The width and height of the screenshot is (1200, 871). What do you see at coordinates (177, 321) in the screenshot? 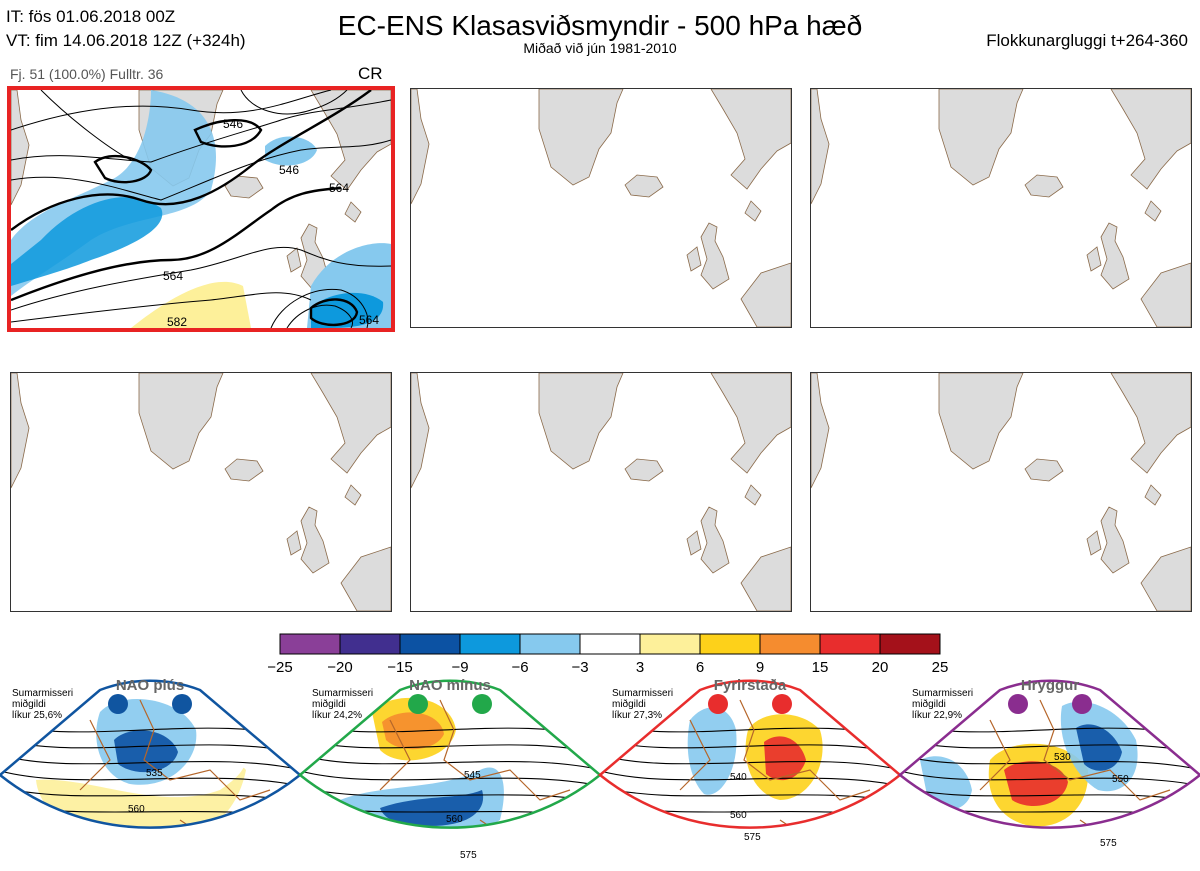
I see `contour-label: 582` at bounding box center [177, 321].